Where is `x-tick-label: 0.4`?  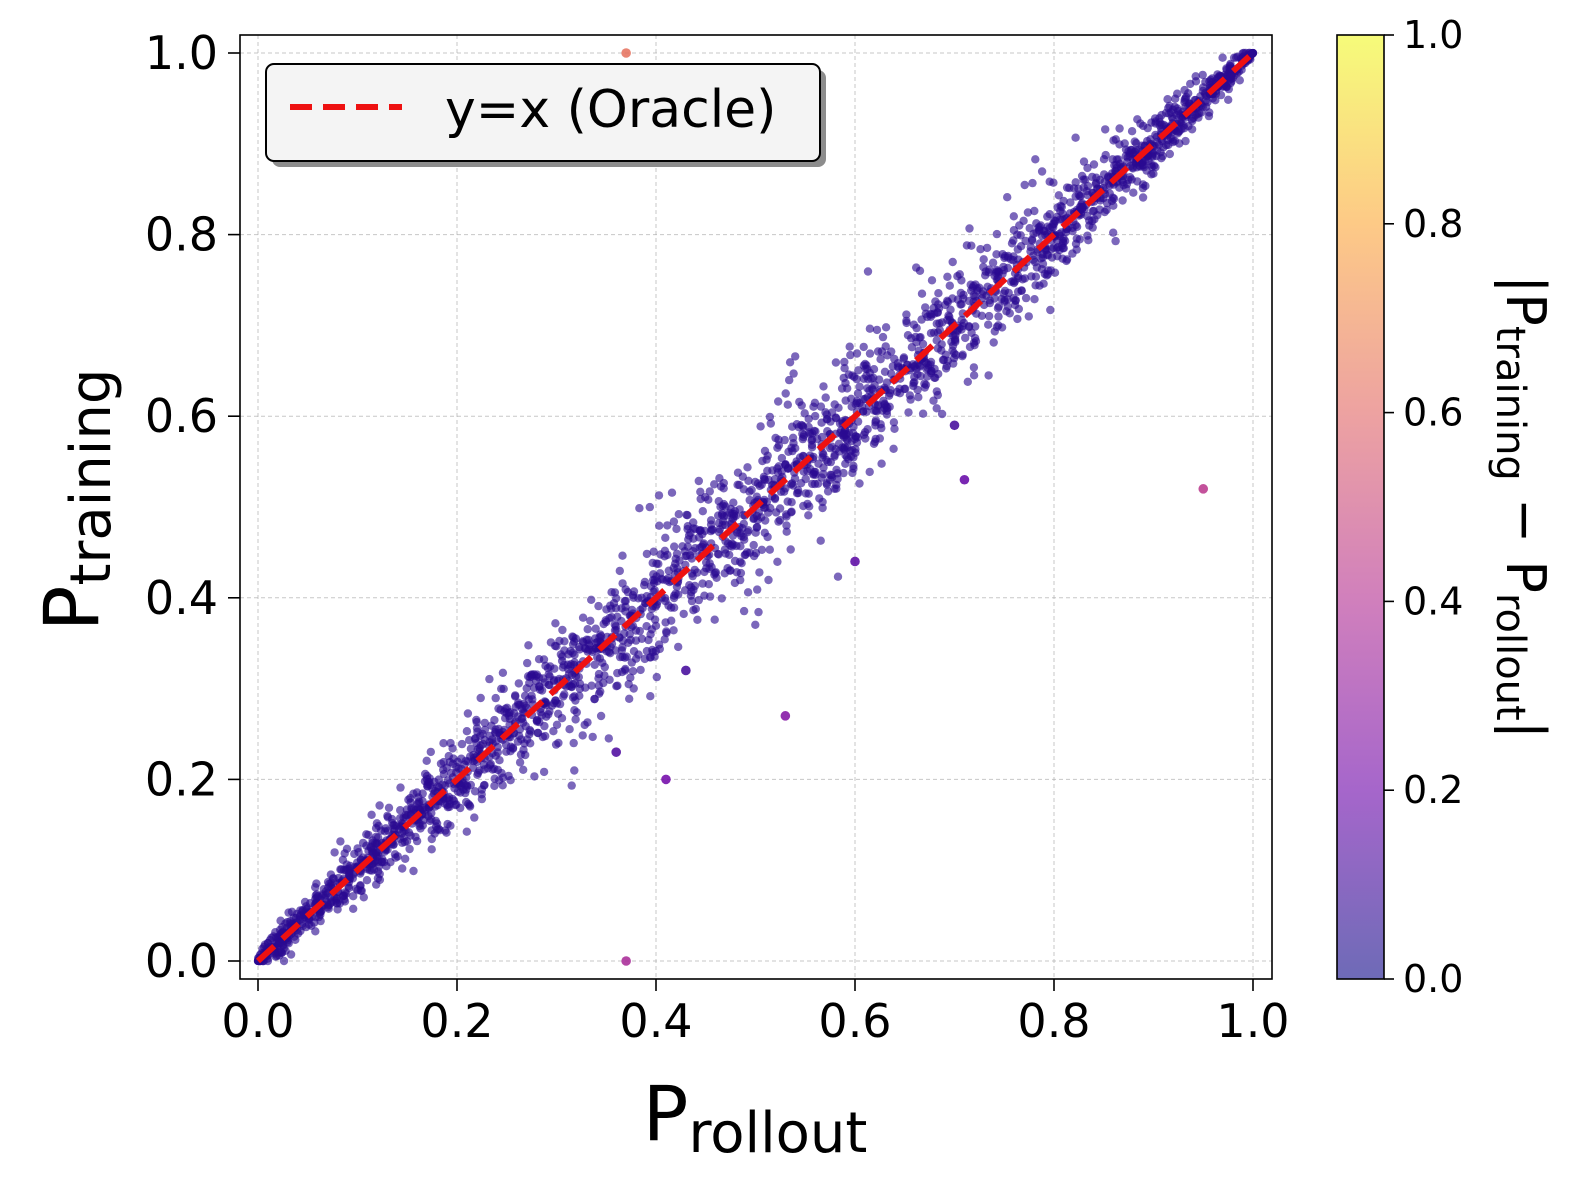 x-tick-label: 0.4 is located at coordinates (655, 1021).